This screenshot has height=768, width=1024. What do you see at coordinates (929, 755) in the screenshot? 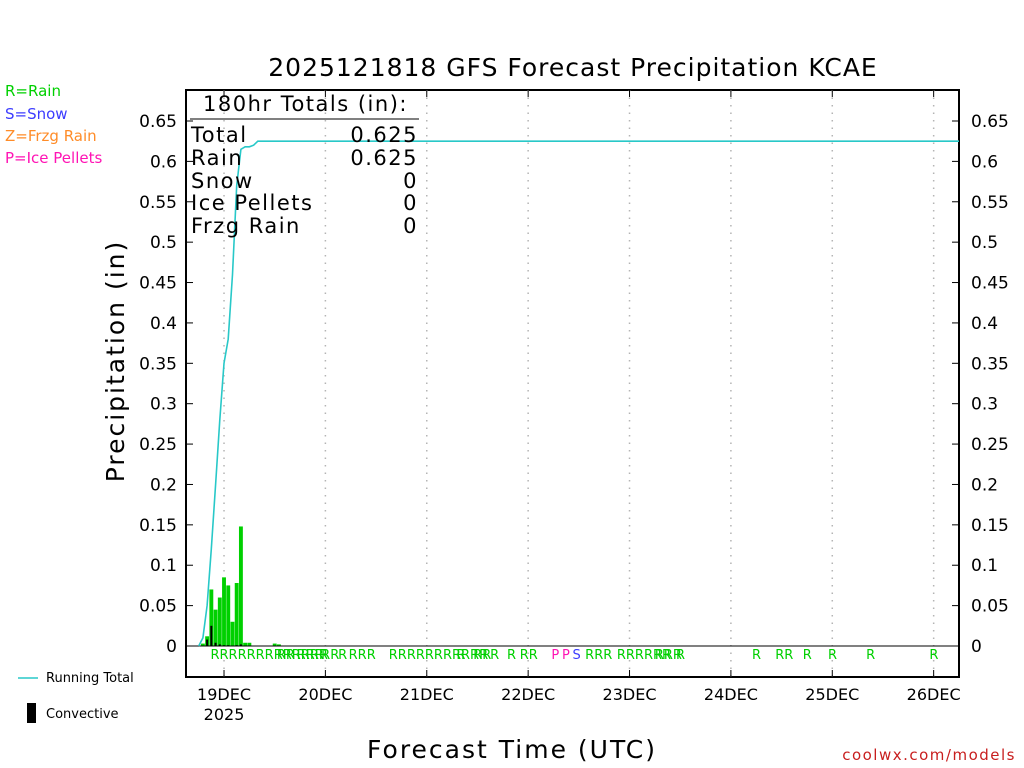
I see `credit-url: coolwx.com/models` at bounding box center [929, 755].